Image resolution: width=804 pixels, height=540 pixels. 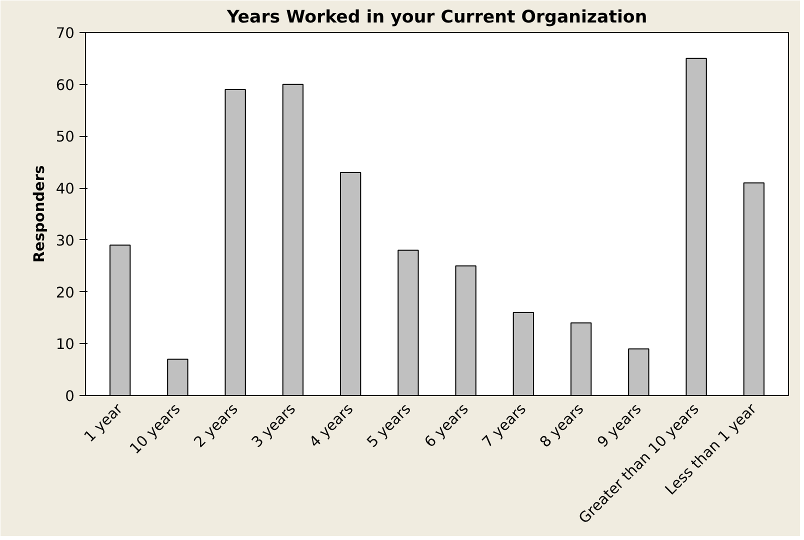 What do you see at coordinates (70, 396) in the screenshot?
I see `y-tick-label: 0` at bounding box center [70, 396].